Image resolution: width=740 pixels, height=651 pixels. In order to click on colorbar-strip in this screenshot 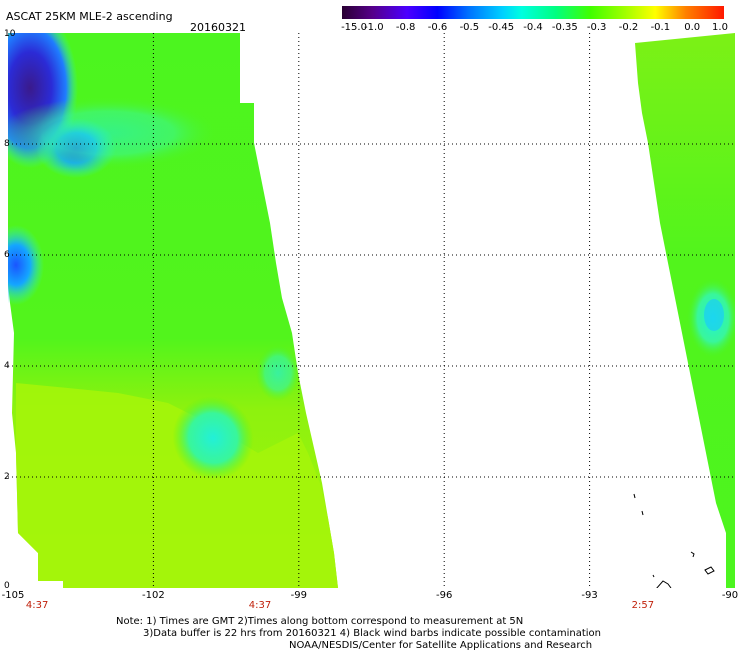, I will do `click(533, 12)`.